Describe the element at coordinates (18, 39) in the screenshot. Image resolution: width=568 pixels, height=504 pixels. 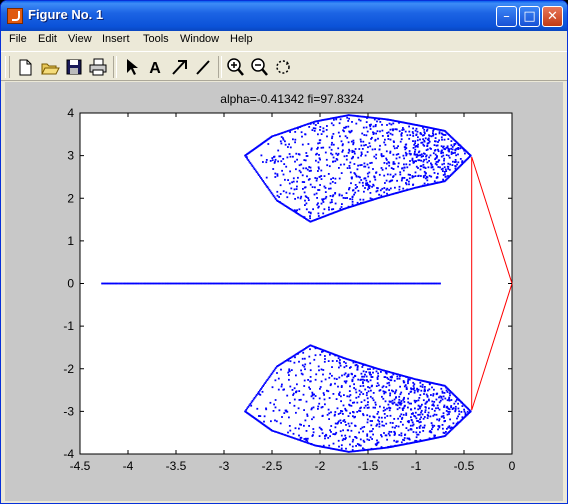
I see `menu-file: File` at that location.